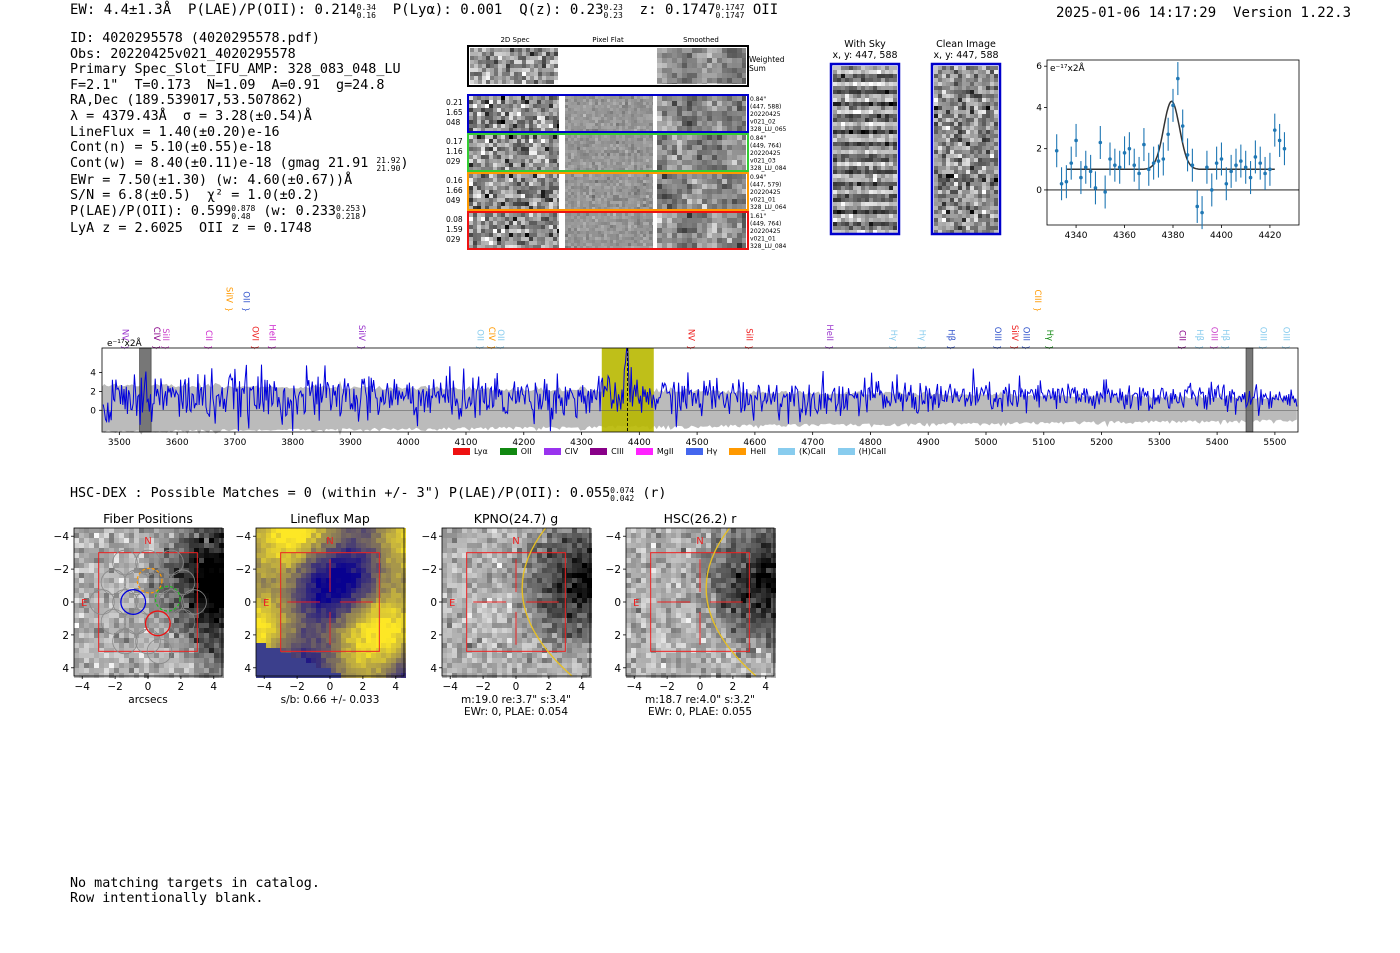 The width and height of the screenshot is (1400, 953). What do you see at coordinates (234, 443) in the screenshot?
I see `x-tick-label: 3700` at bounding box center [234, 443].